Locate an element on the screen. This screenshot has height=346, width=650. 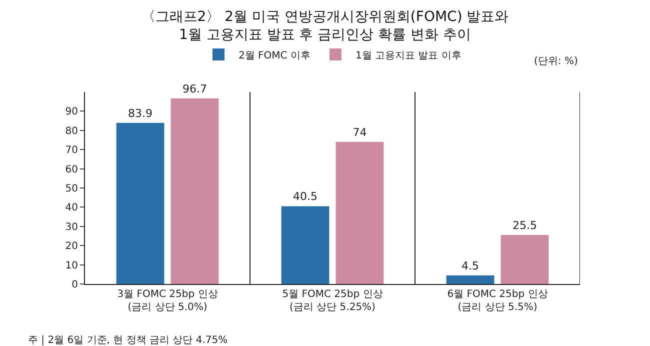
y-tick-label: 30 is located at coordinates (71, 227).